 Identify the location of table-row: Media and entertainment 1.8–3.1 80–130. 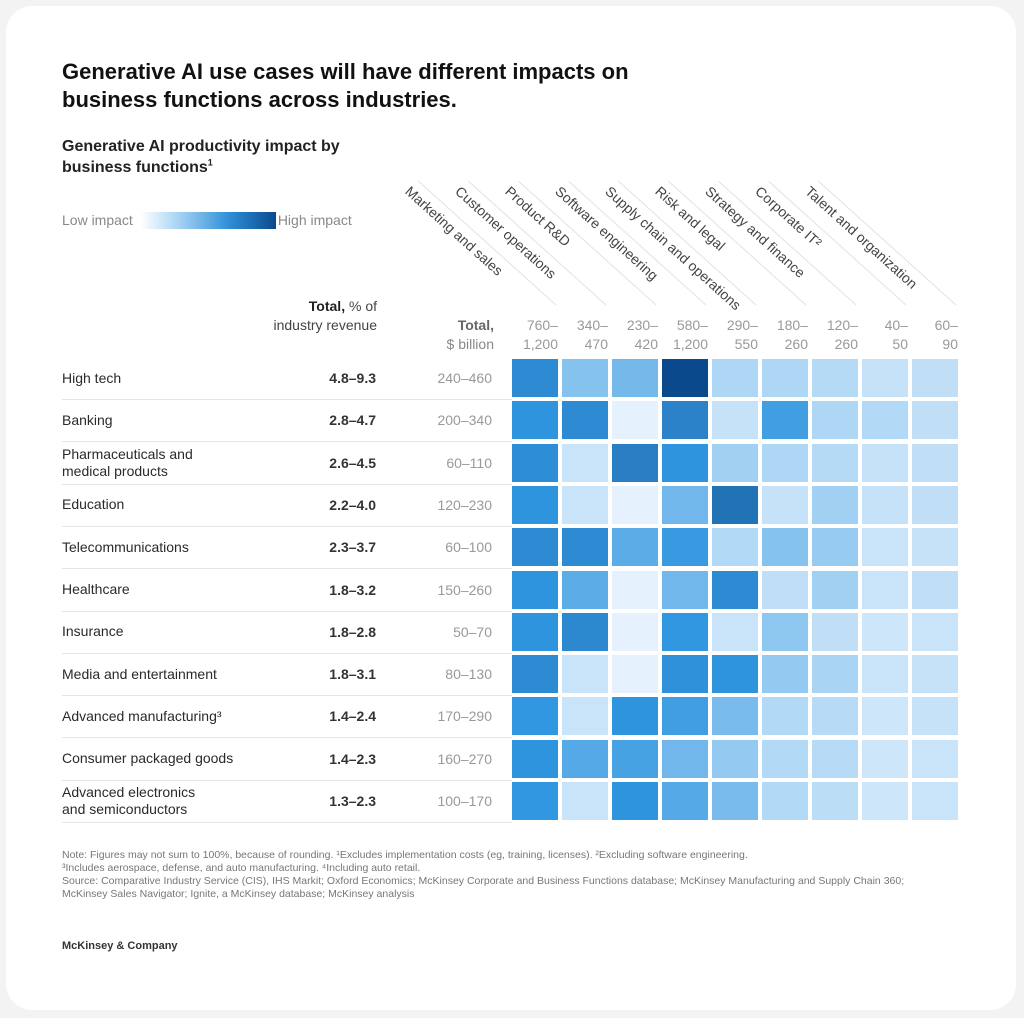
(287, 675).